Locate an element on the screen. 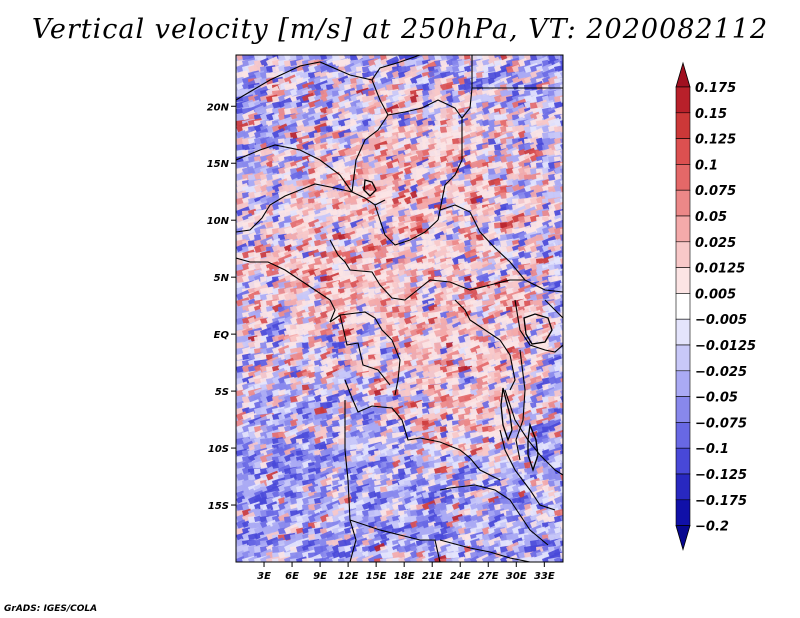 This screenshot has height=618, width=800. colorbar-label: 0.15 is located at coordinates (711, 114).